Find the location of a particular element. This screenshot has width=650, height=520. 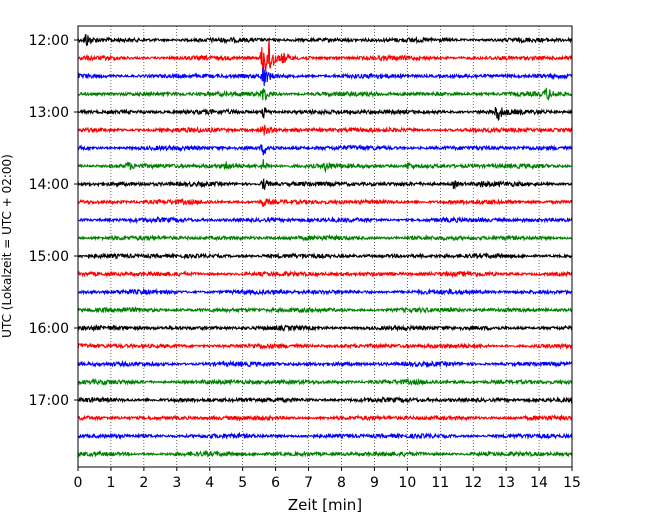

x-tick-label: 4 is located at coordinates (209, 483).